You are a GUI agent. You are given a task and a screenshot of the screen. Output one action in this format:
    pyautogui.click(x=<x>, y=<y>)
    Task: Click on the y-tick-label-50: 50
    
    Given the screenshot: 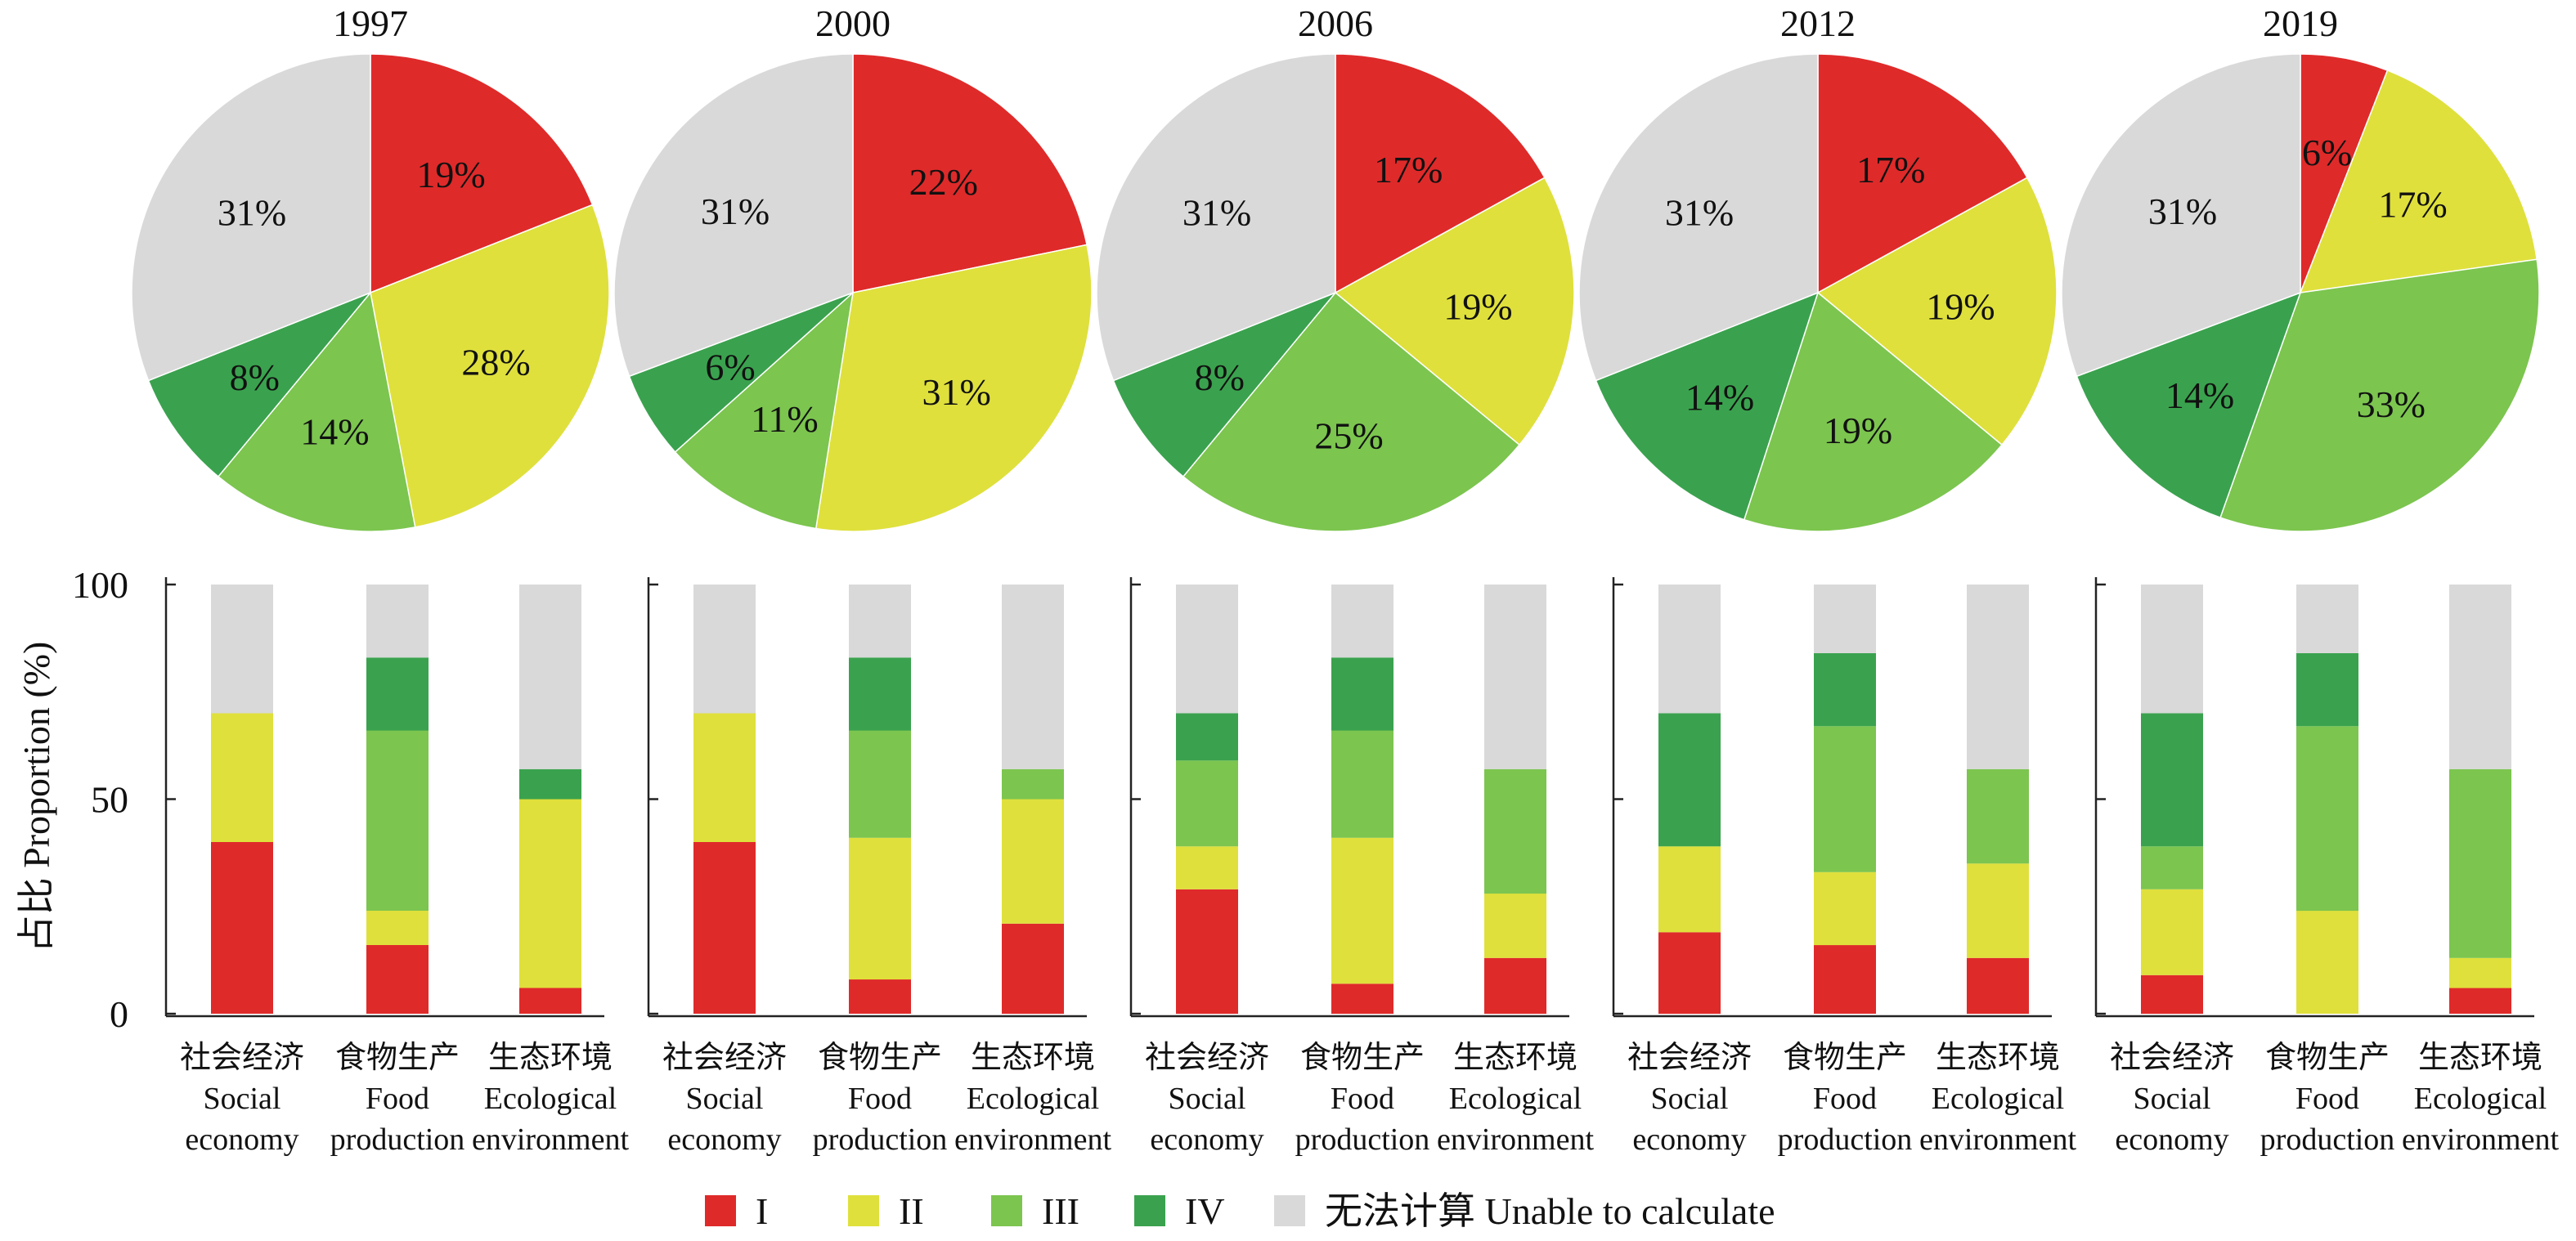 What is the action you would take?
    pyautogui.click(x=109, y=800)
    